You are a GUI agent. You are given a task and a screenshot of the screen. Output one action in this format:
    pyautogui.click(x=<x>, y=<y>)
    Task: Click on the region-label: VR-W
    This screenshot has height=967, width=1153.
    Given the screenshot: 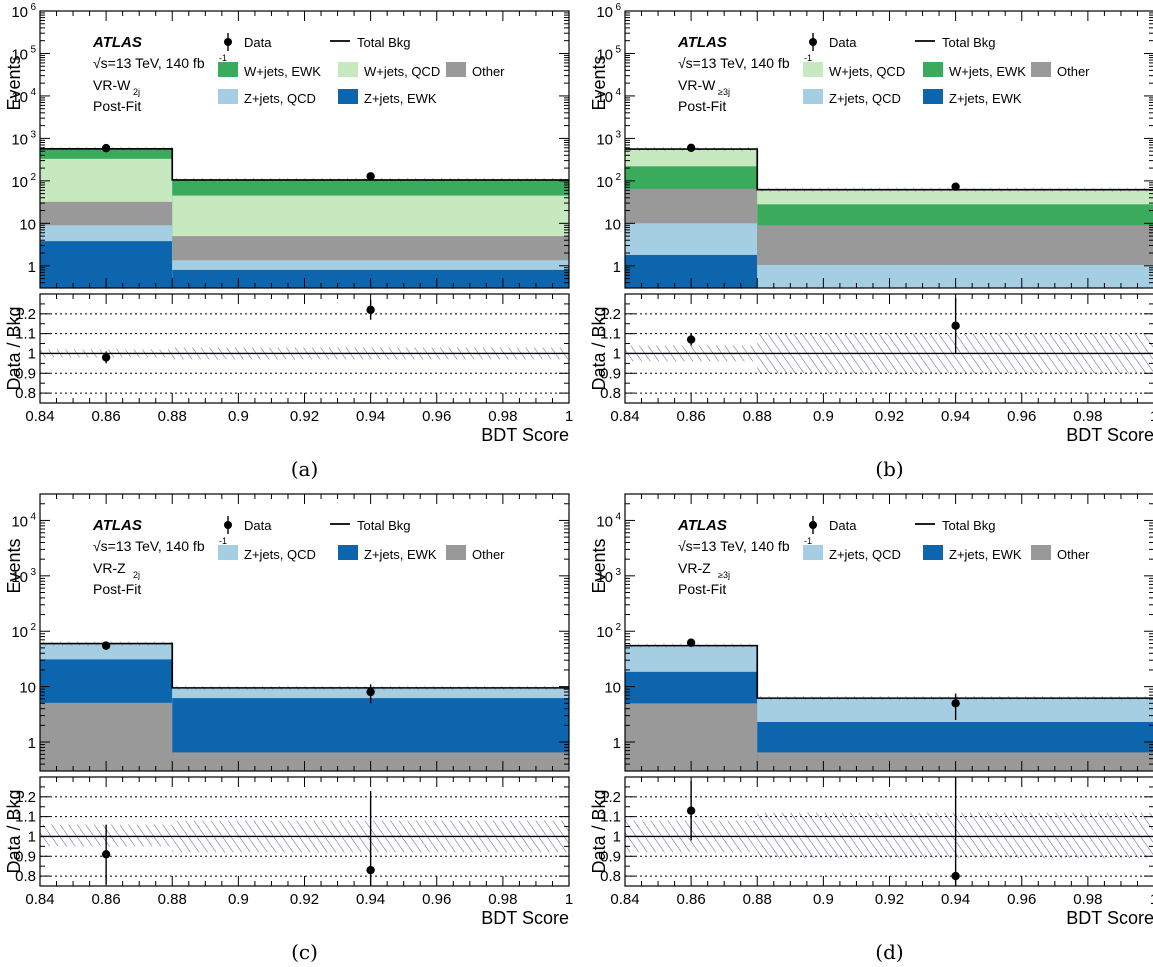 What is the action you would take?
    pyautogui.click(x=697, y=85)
    